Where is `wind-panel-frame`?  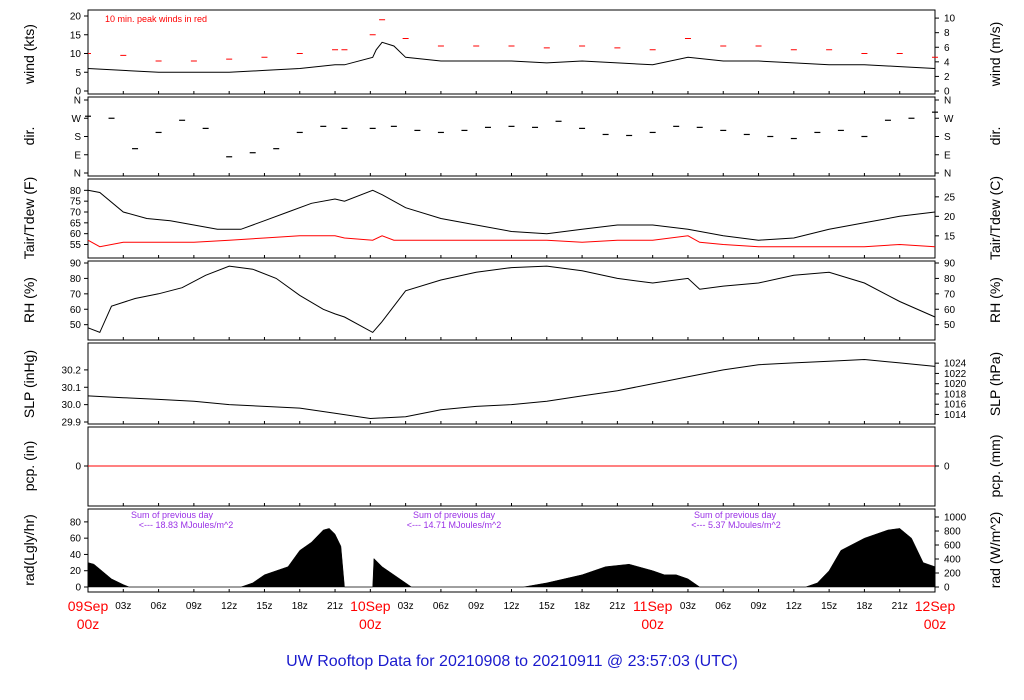
wind-panel-frame is located at coordinates (511, 52).